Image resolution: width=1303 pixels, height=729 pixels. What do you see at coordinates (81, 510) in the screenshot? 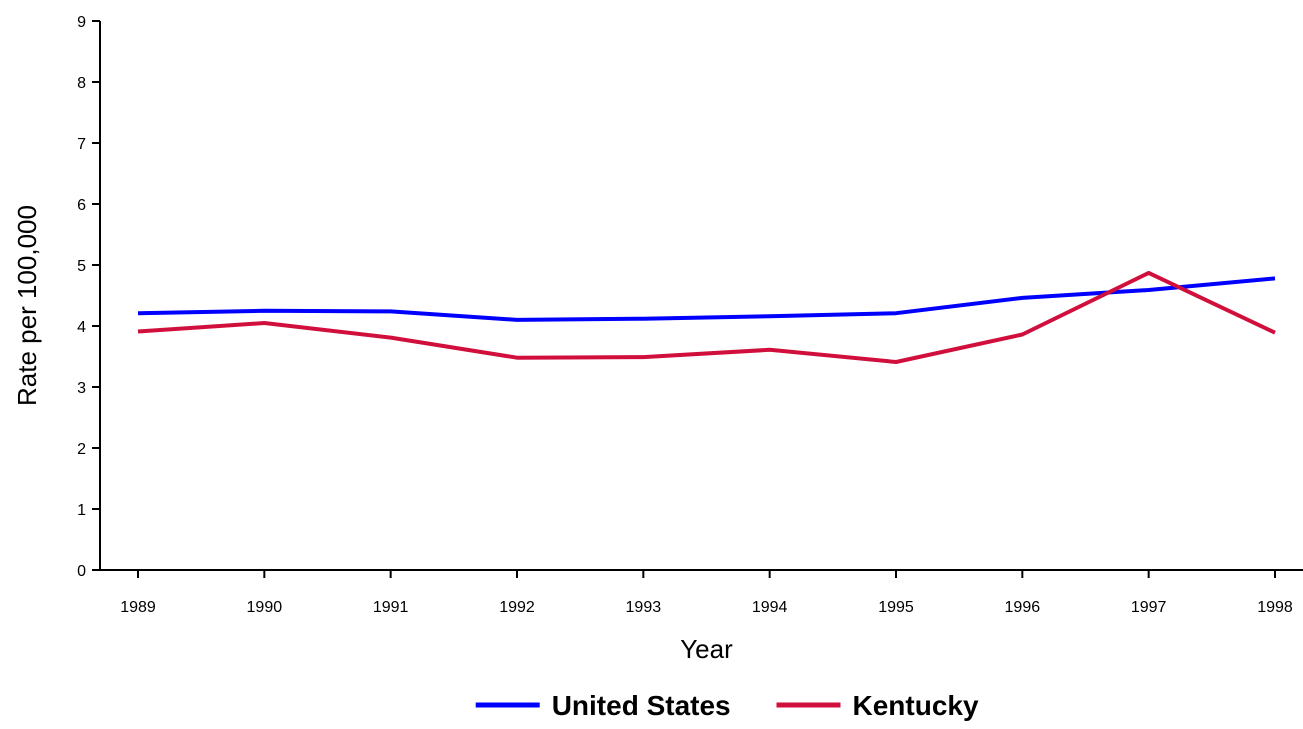
I see `y-tick-label: 1` at bounding box center [81, 510].